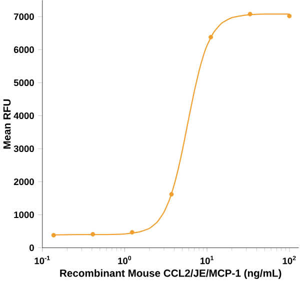 The width and height of the screenshot is (300, 282). I want to click on y-tick-label: 6000, so click(24, 49).